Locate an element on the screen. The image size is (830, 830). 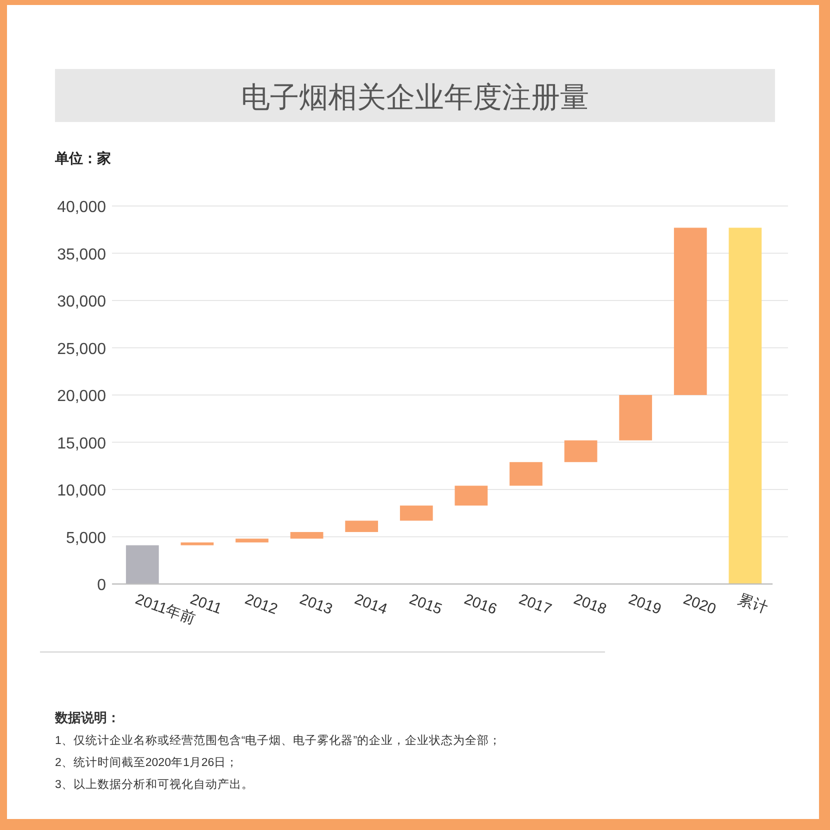
x-tick-label: 2020 is located at coordinates (699, 604).